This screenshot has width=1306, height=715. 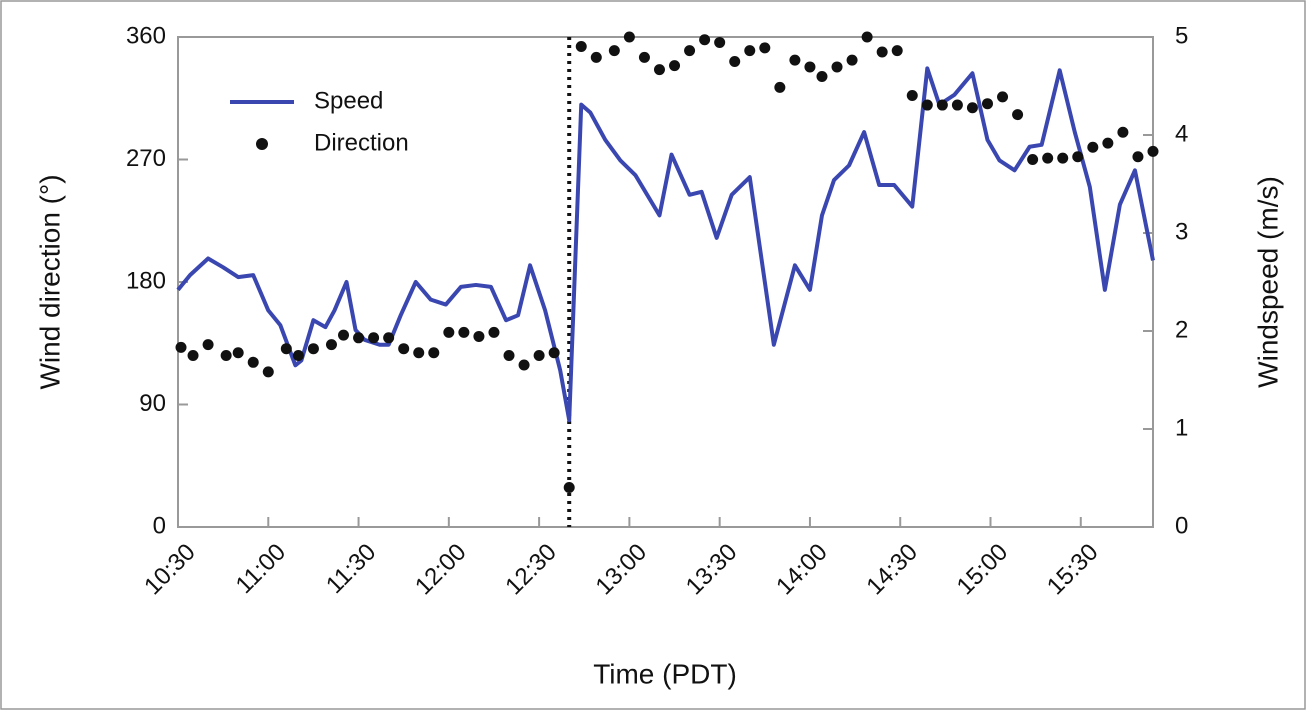 What do you see at coordinates (1181, 329) in the screenshot?
I see `y2-tick-label: 2` at bounding box center [1181, 329].